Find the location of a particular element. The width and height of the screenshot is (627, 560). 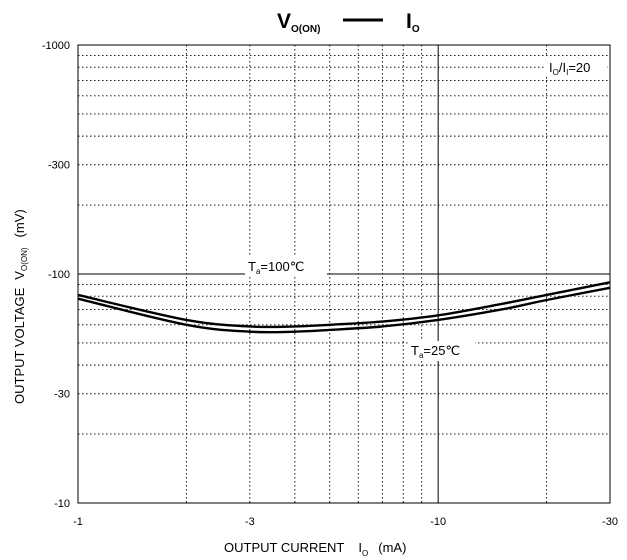

svg-text: IO is located at coordinates (413, 22).